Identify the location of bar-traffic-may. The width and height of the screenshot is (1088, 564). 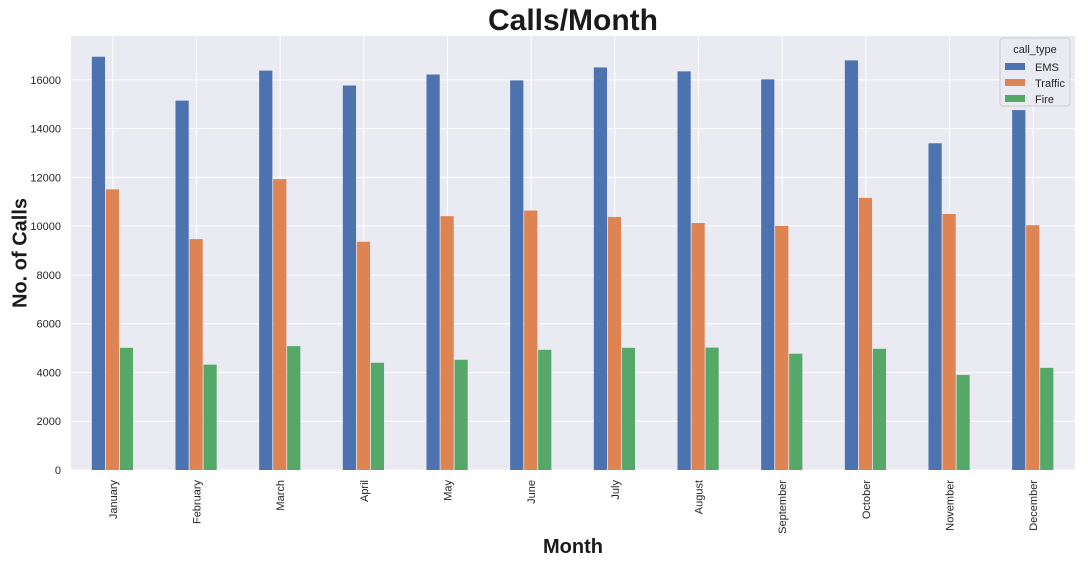
(447, 343).